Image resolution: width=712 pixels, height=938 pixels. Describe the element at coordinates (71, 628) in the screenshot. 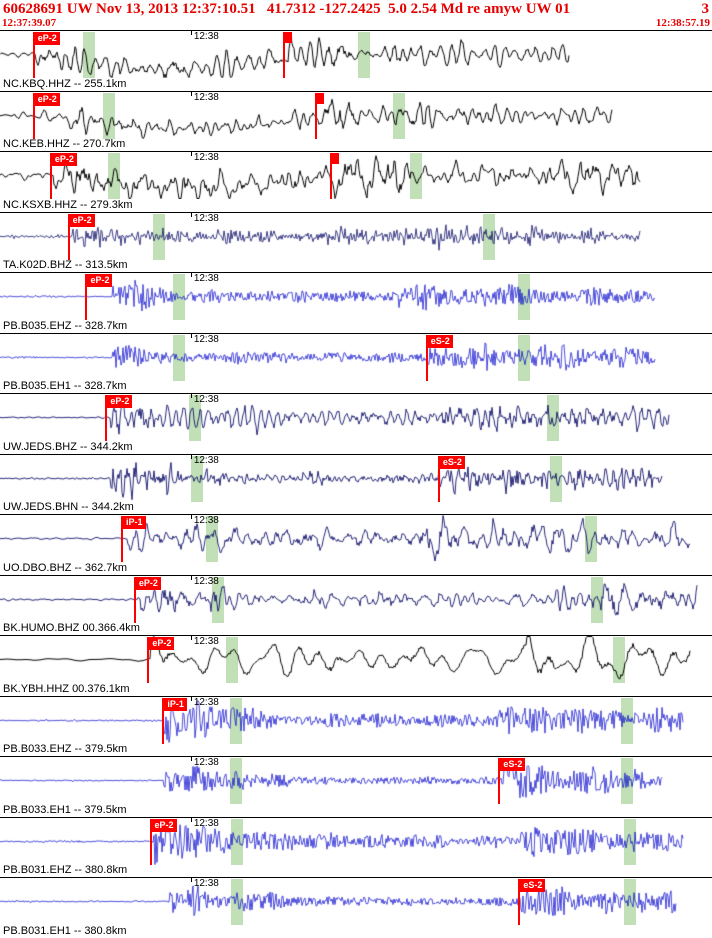

I see `station-label: BK.HUMO.BHZ 00.366.4km` at that location.